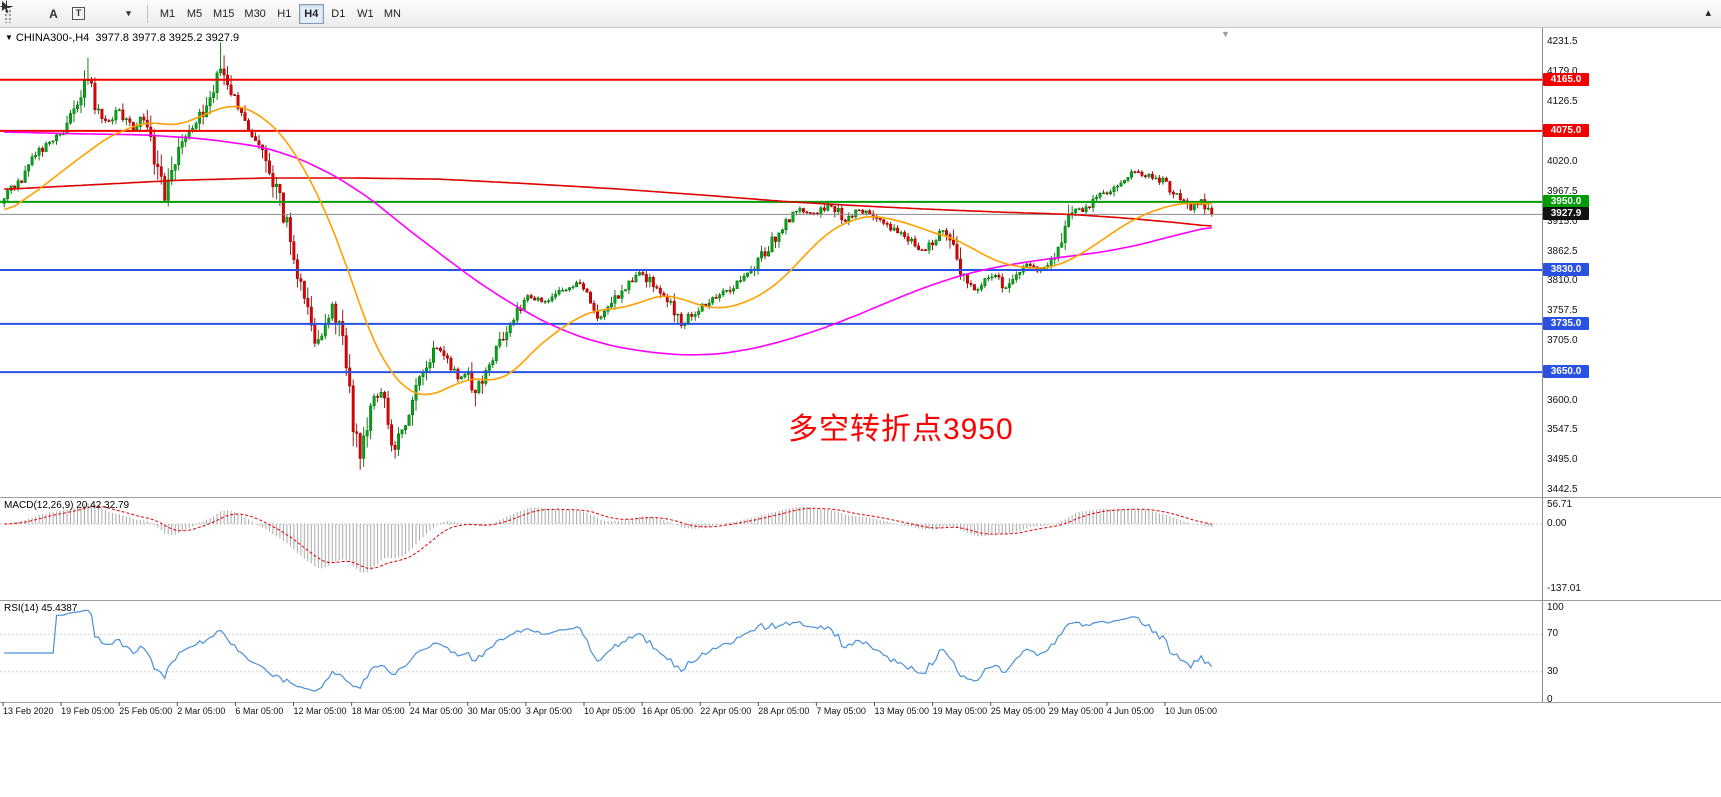  What do you see at coordinates (1562, 430) in the screenshot?
I see `price-tick-label: 3547.5` at bounding box center [1562, 430].